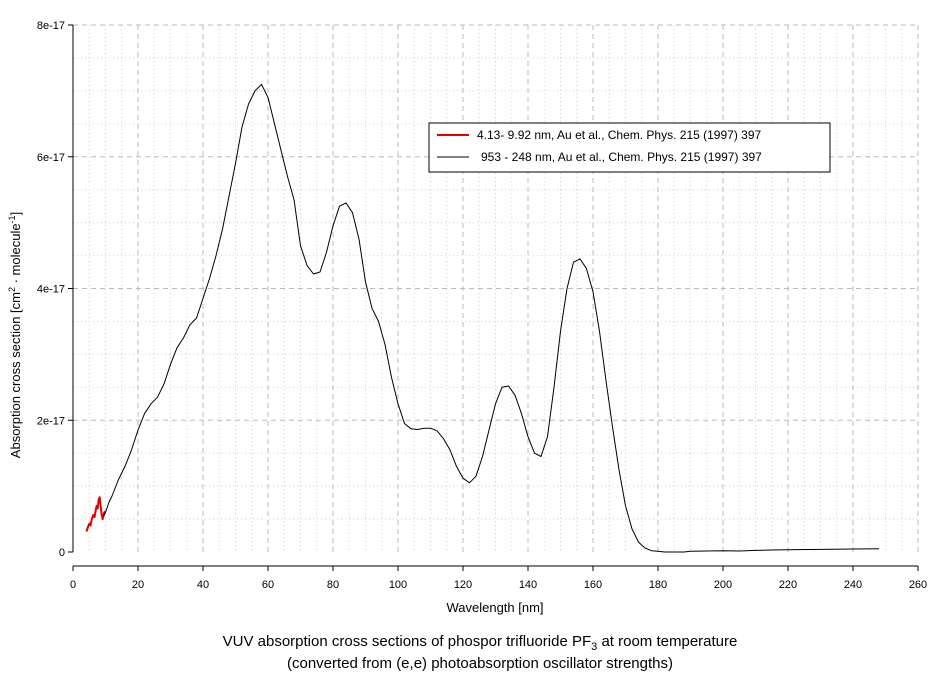  What do you see at coordinates (658, 585) in the screenshot?
I see `x-tick-label: 180` at bounding box center [658, 585].